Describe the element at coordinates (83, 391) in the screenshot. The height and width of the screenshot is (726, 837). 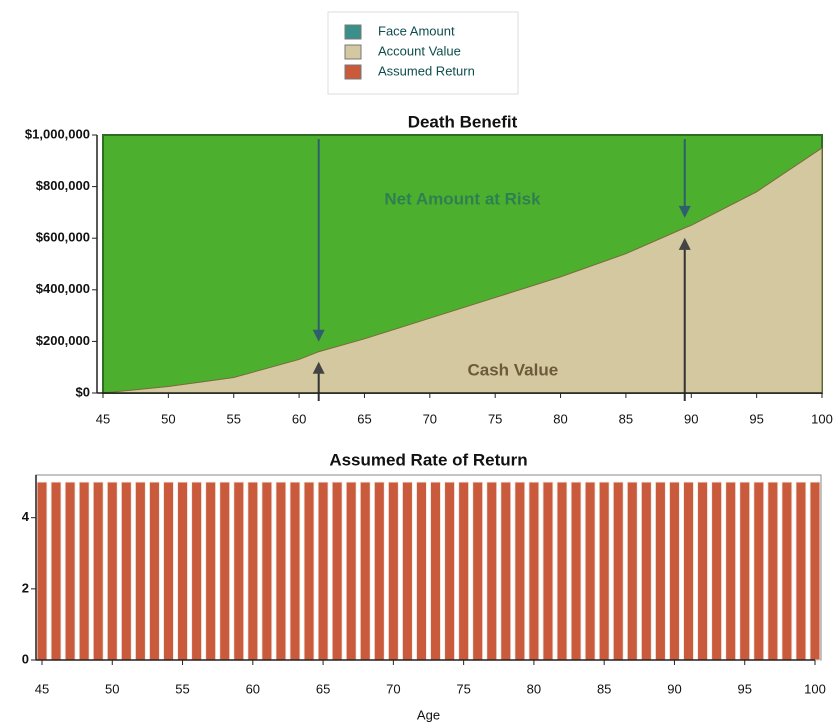
I see `y-tick-label: $0` at that location.